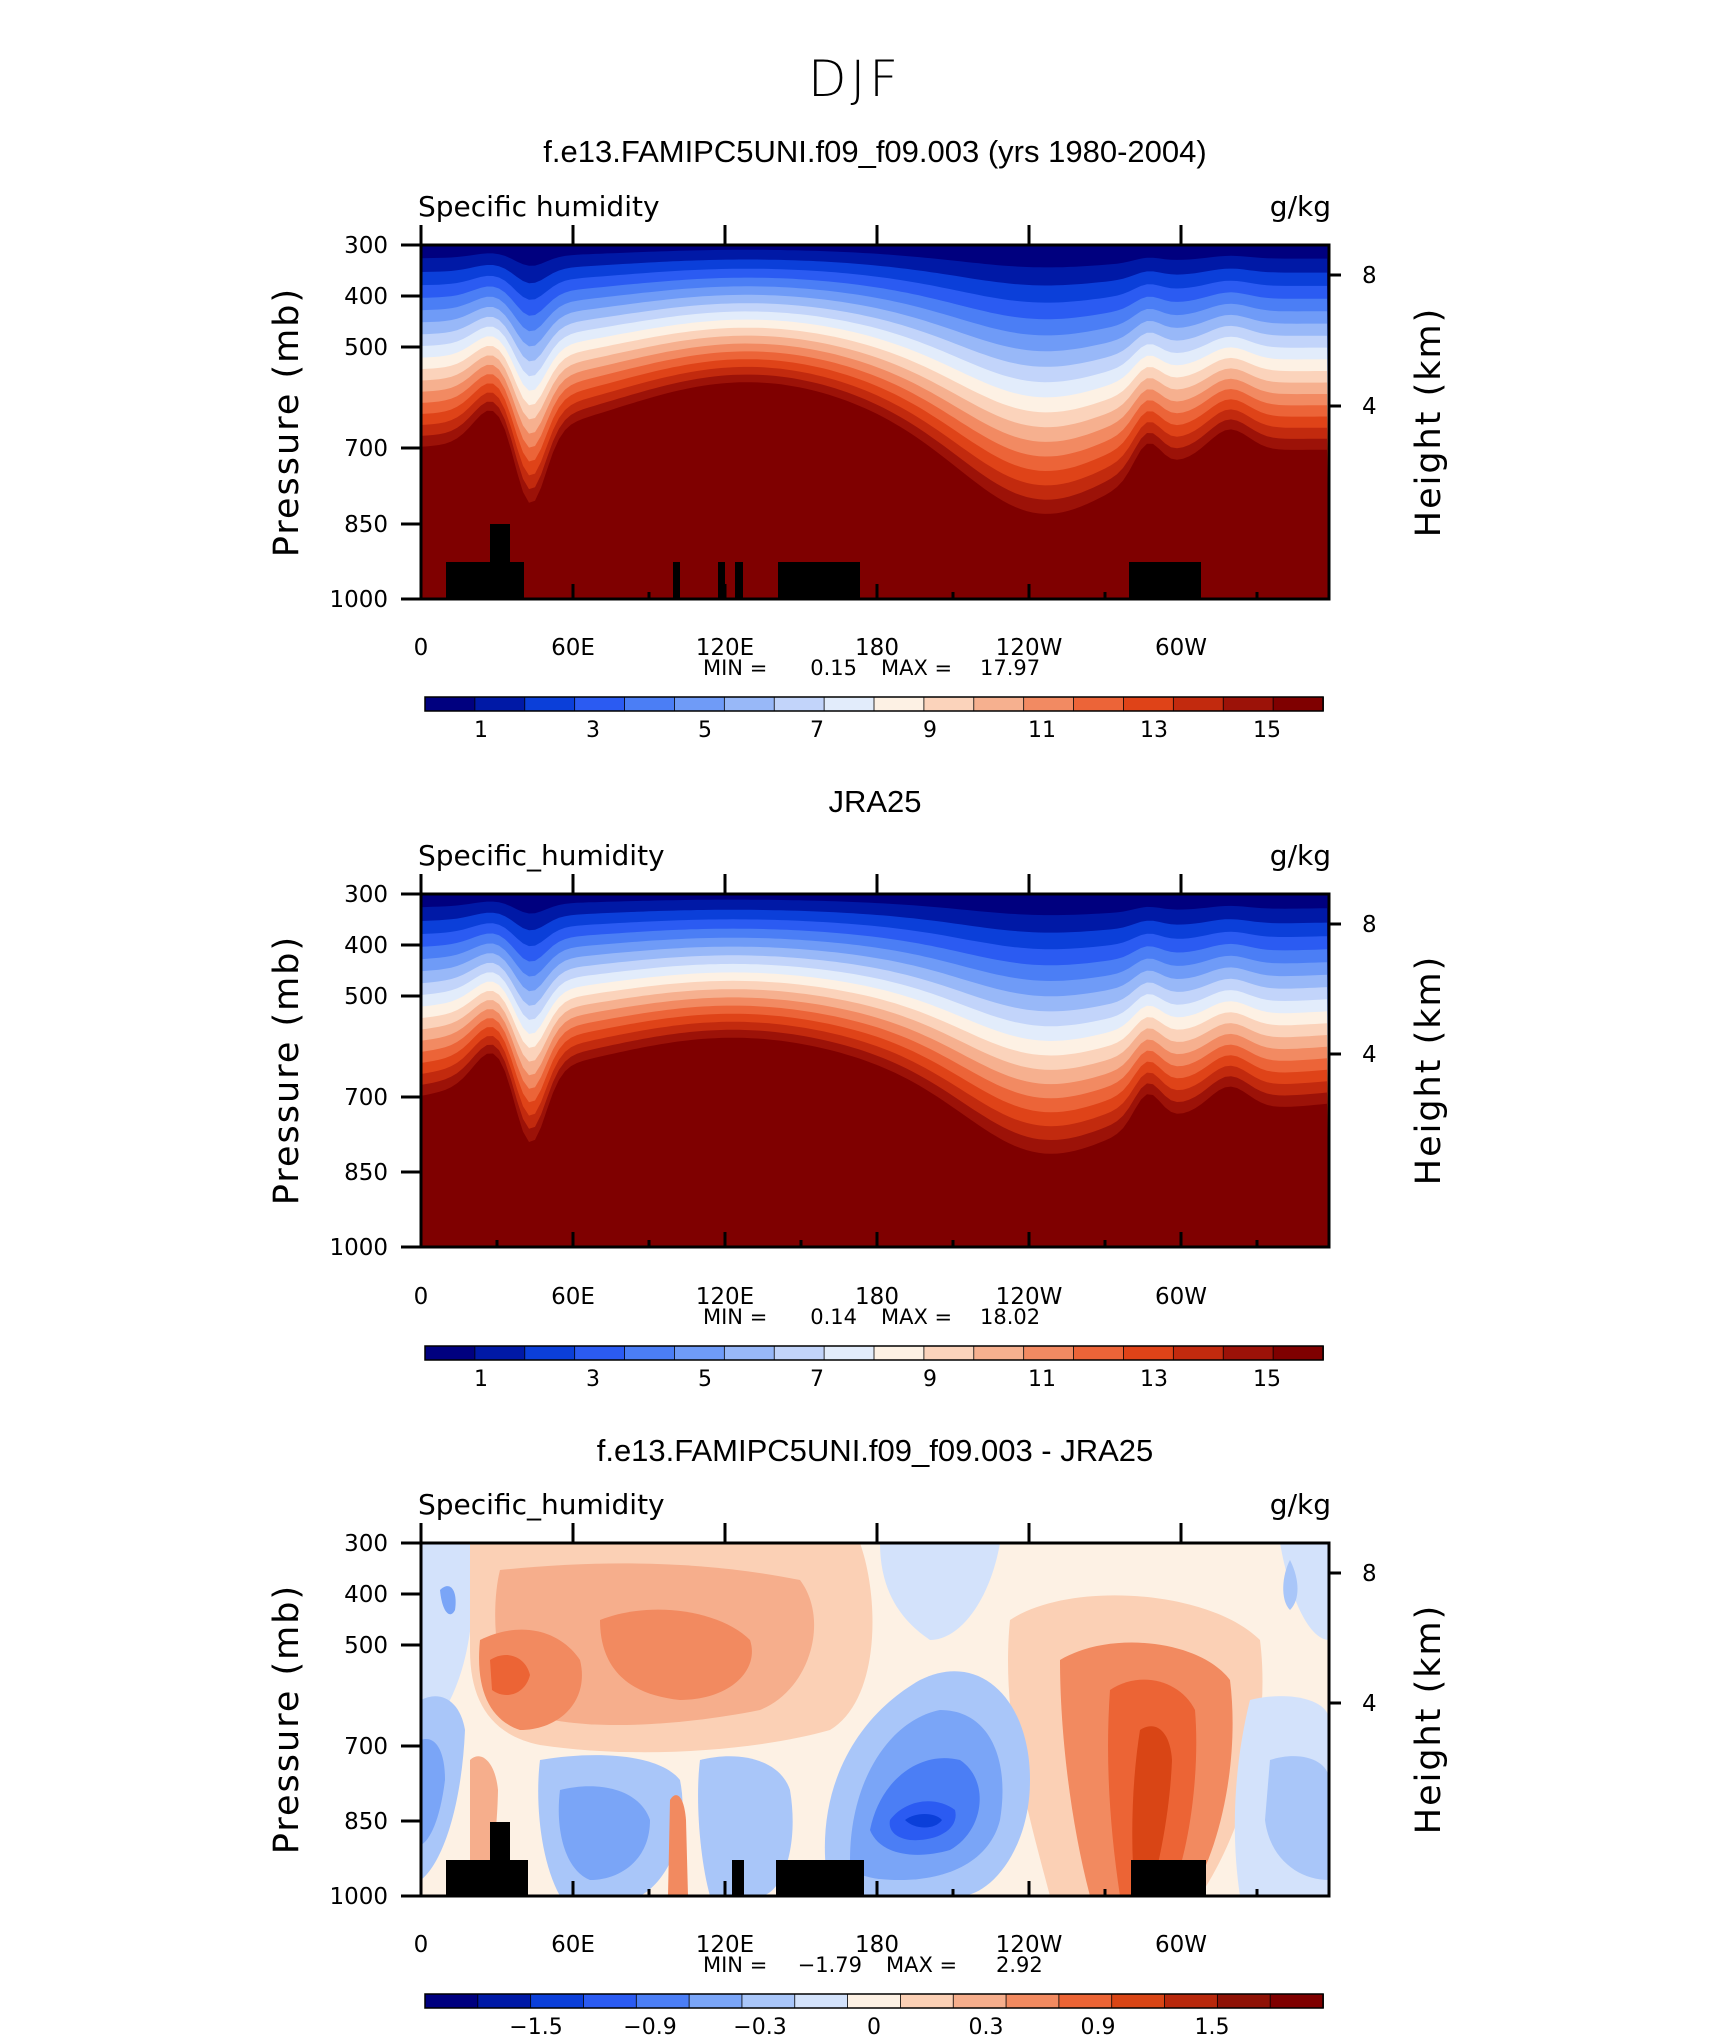 Image resolution: width=1710 pixels, height=2038 pixels. Describe the element at coordinates (366, 1595) in the screenshot. I see `y-tick-label: 400` at that location.